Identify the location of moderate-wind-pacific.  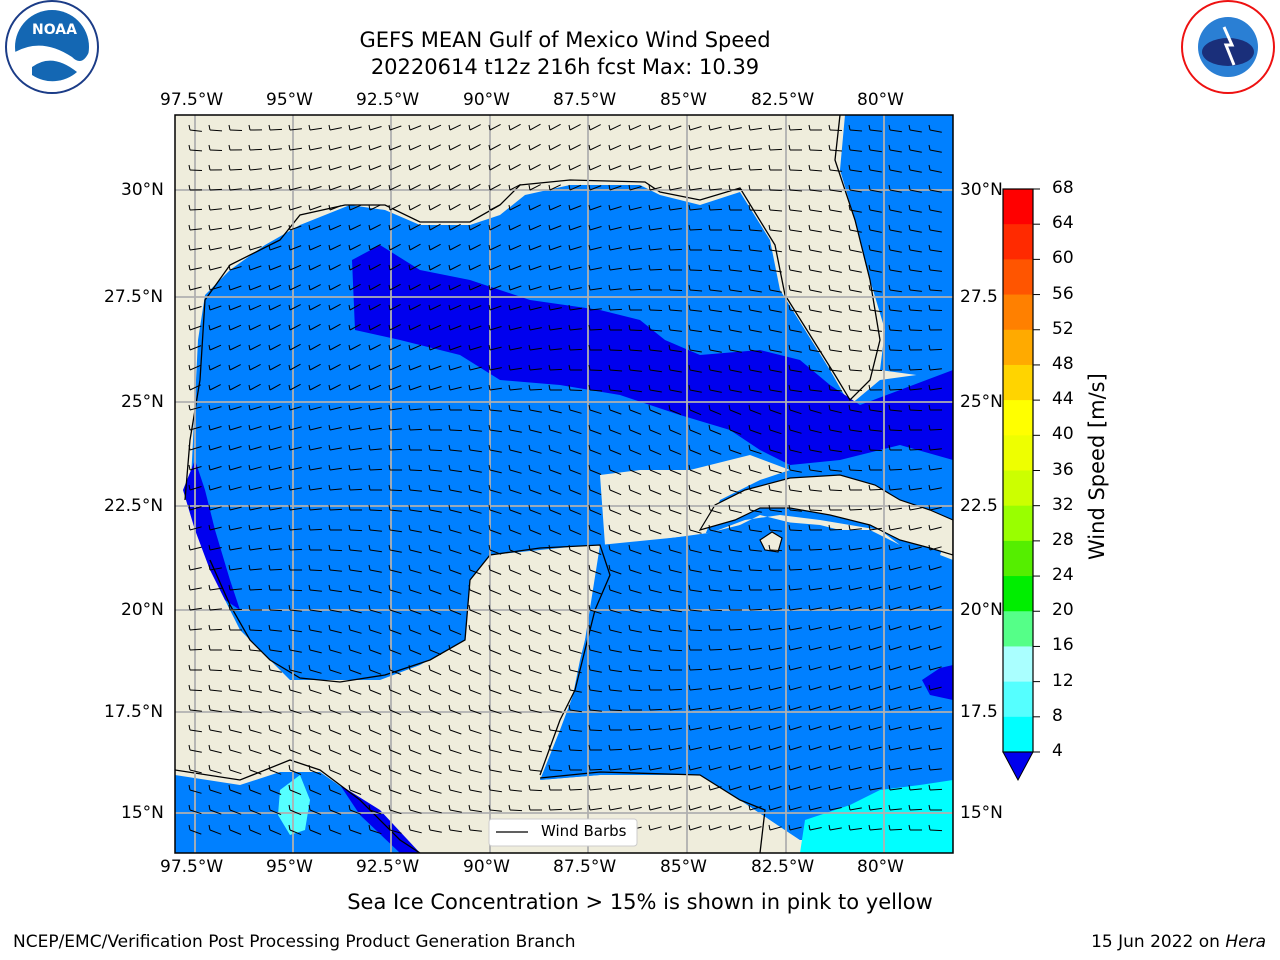
(294, 805).